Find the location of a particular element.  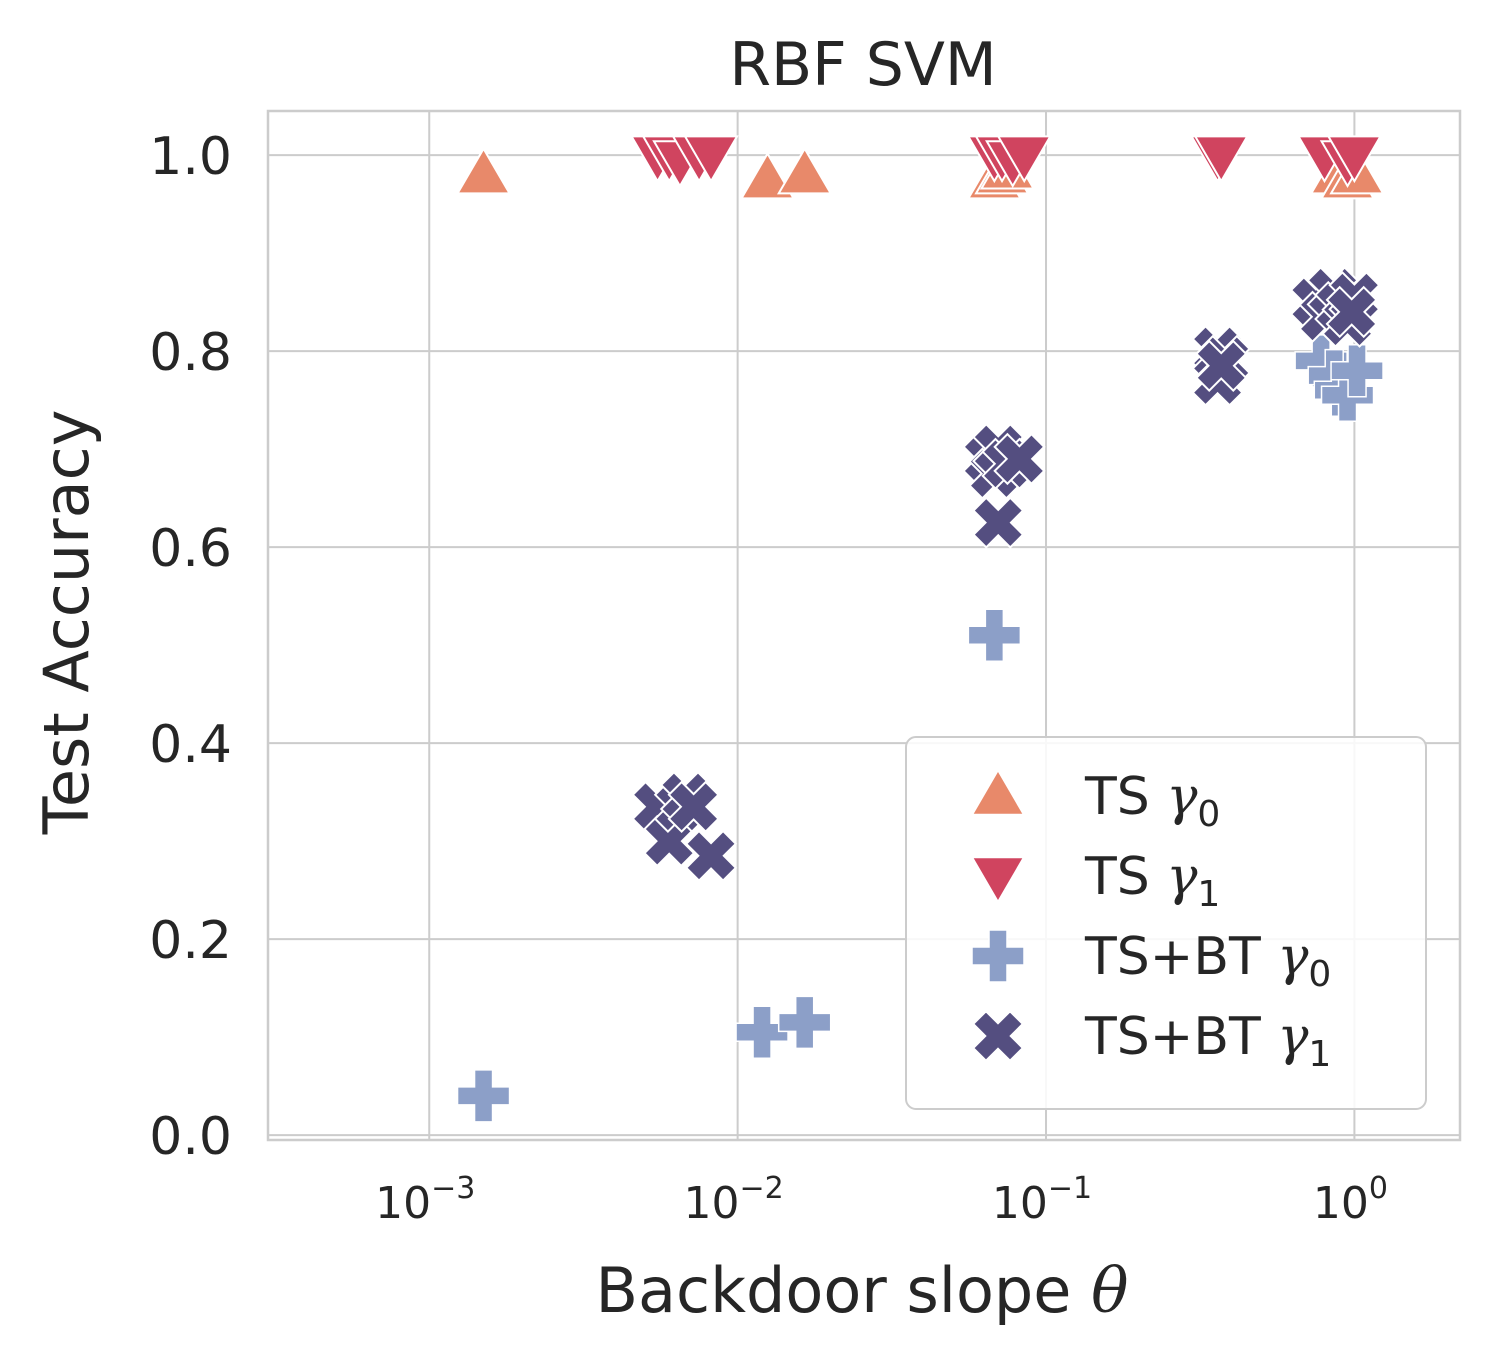

legend-entry-label: TS+BT γ1 is located at coordinates (1207, 1041).